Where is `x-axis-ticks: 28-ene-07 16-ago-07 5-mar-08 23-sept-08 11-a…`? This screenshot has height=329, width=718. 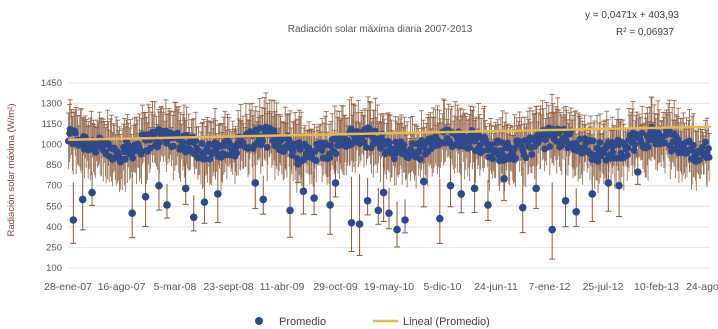
x-axis-ticks: 28-ene-07 16-ago-07 5-mar-08 23-sept-08 11-a… is located at coordinates (381, 287).